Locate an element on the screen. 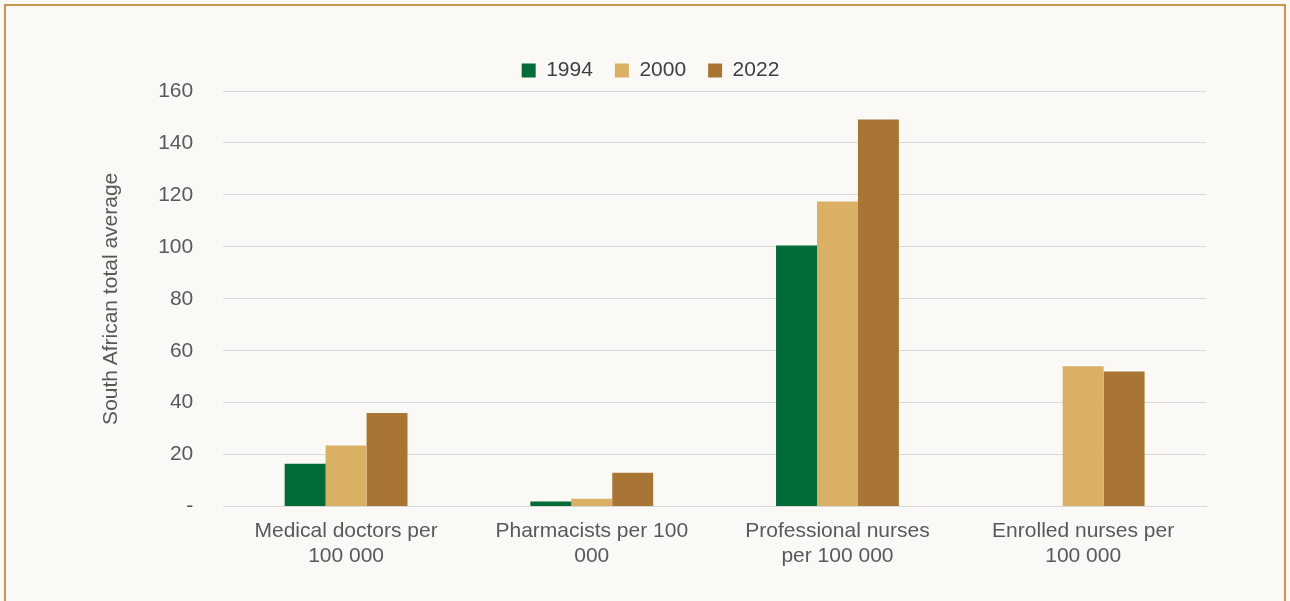  y-tick-label: 60 is located at coordinates (181, 349).